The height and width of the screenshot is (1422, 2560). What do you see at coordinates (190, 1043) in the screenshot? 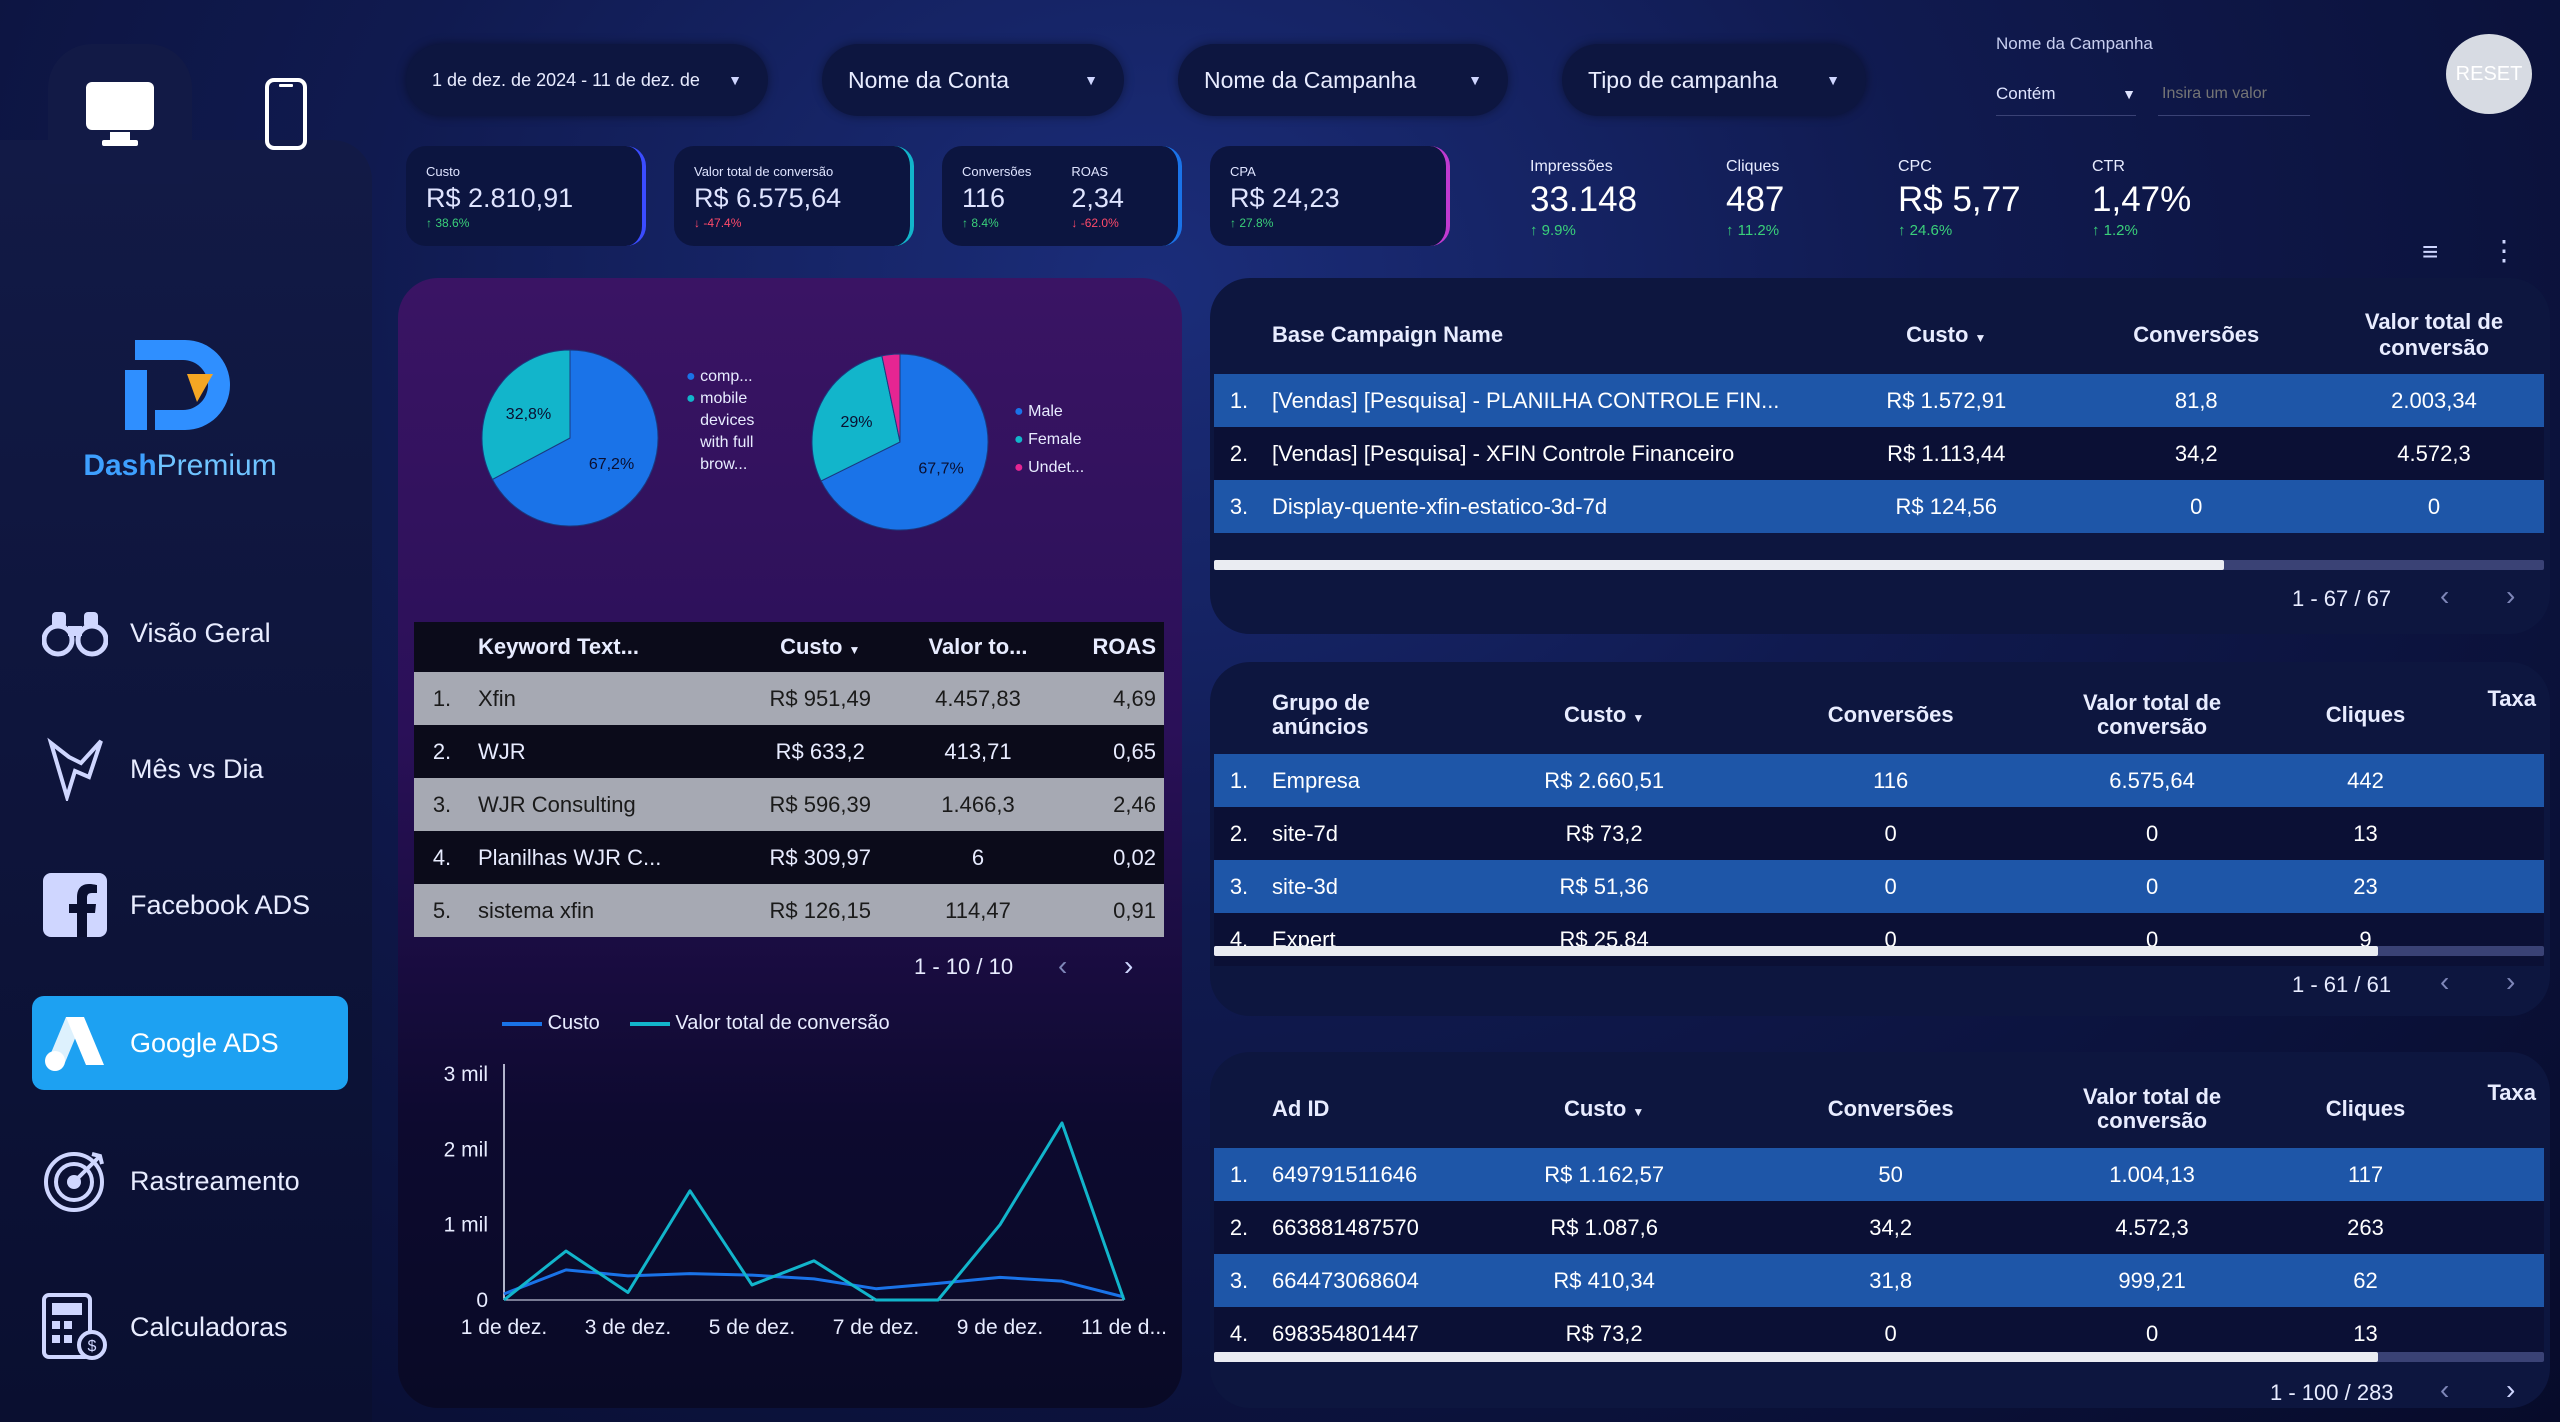
I see `nav-google-ads: Google ADS` at bounding box center [190, 1043].